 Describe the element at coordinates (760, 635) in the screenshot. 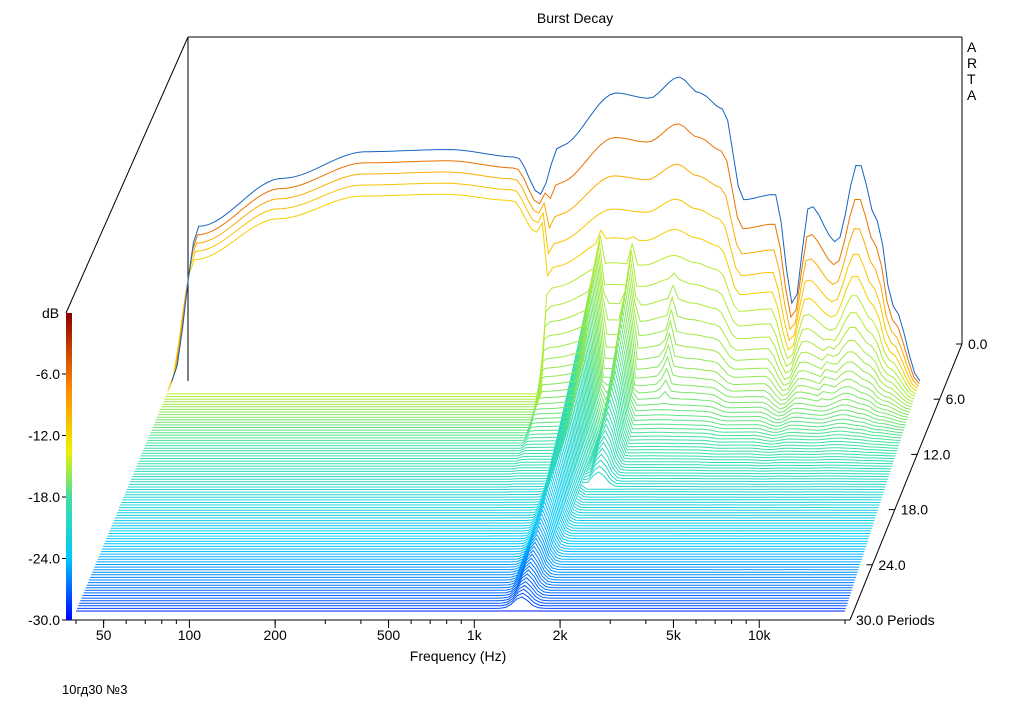

I see `x-tick-label: 10k` at that location.